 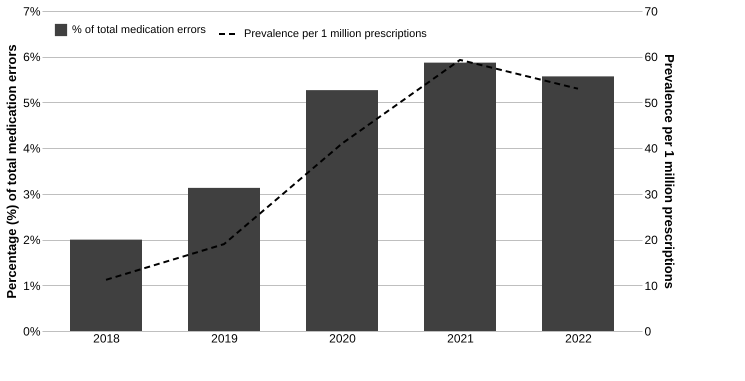 What do you see at coordinates (139, 30) in the screenshot?
I see `legend-label: % of total medication errors` at bounding box center [139, 30].